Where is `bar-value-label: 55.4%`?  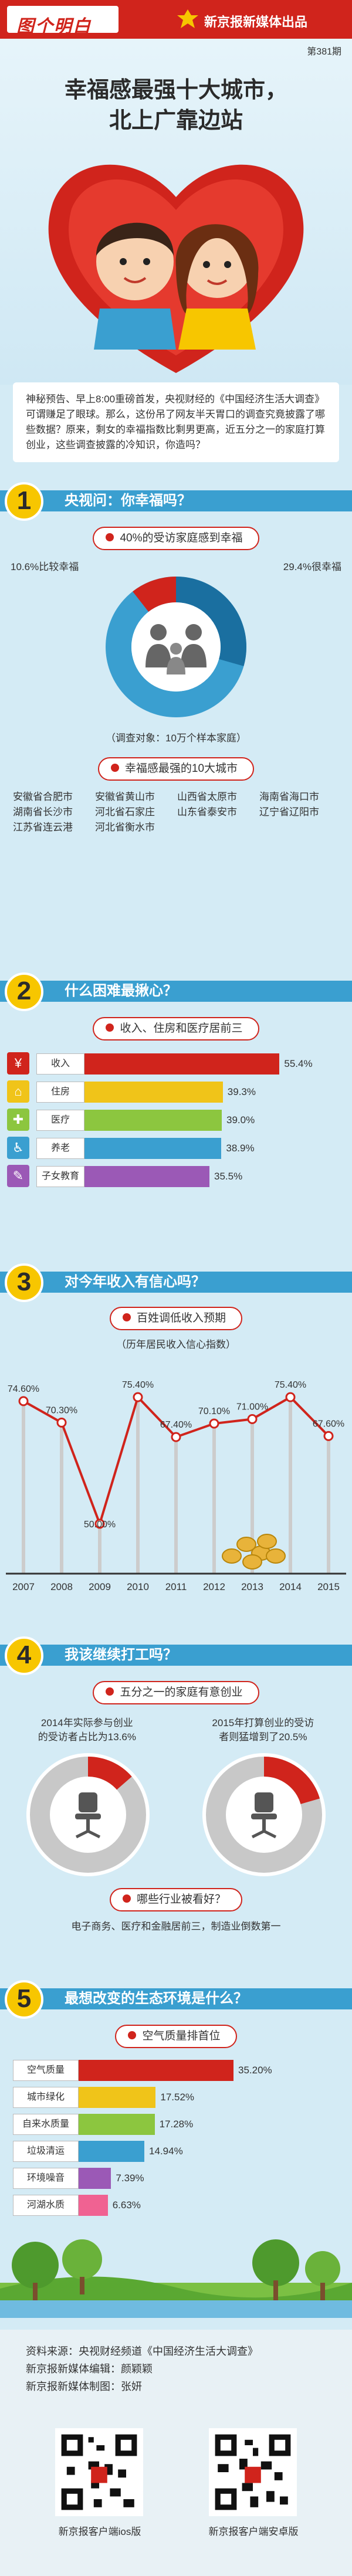 bar-value-label: 55.4% is located at coordinates (298, 1063).